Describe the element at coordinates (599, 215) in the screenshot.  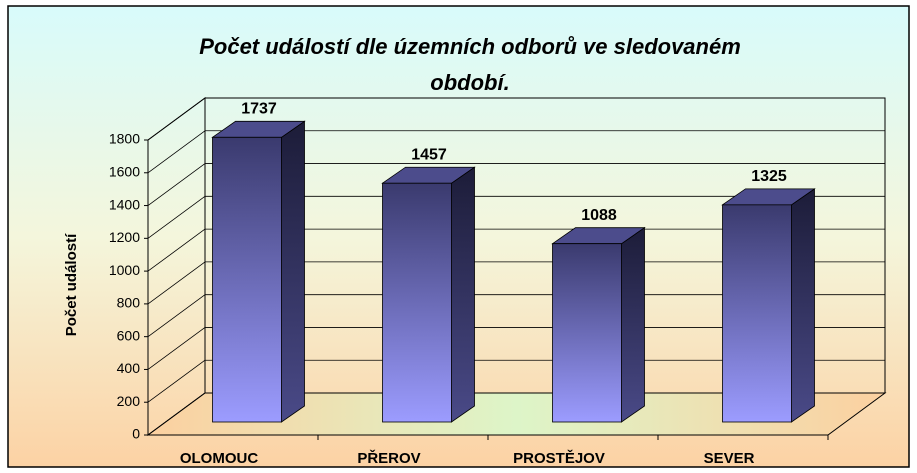
I see `value-label: 1088` at that location.